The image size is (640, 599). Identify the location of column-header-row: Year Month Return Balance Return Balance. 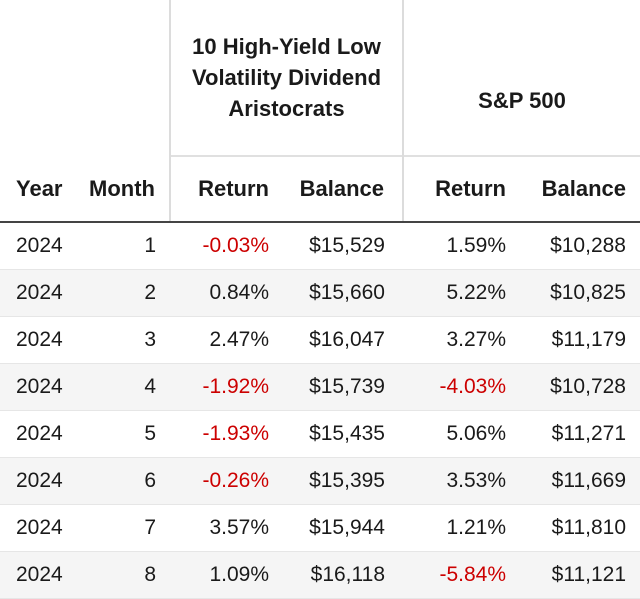
(320, 189).